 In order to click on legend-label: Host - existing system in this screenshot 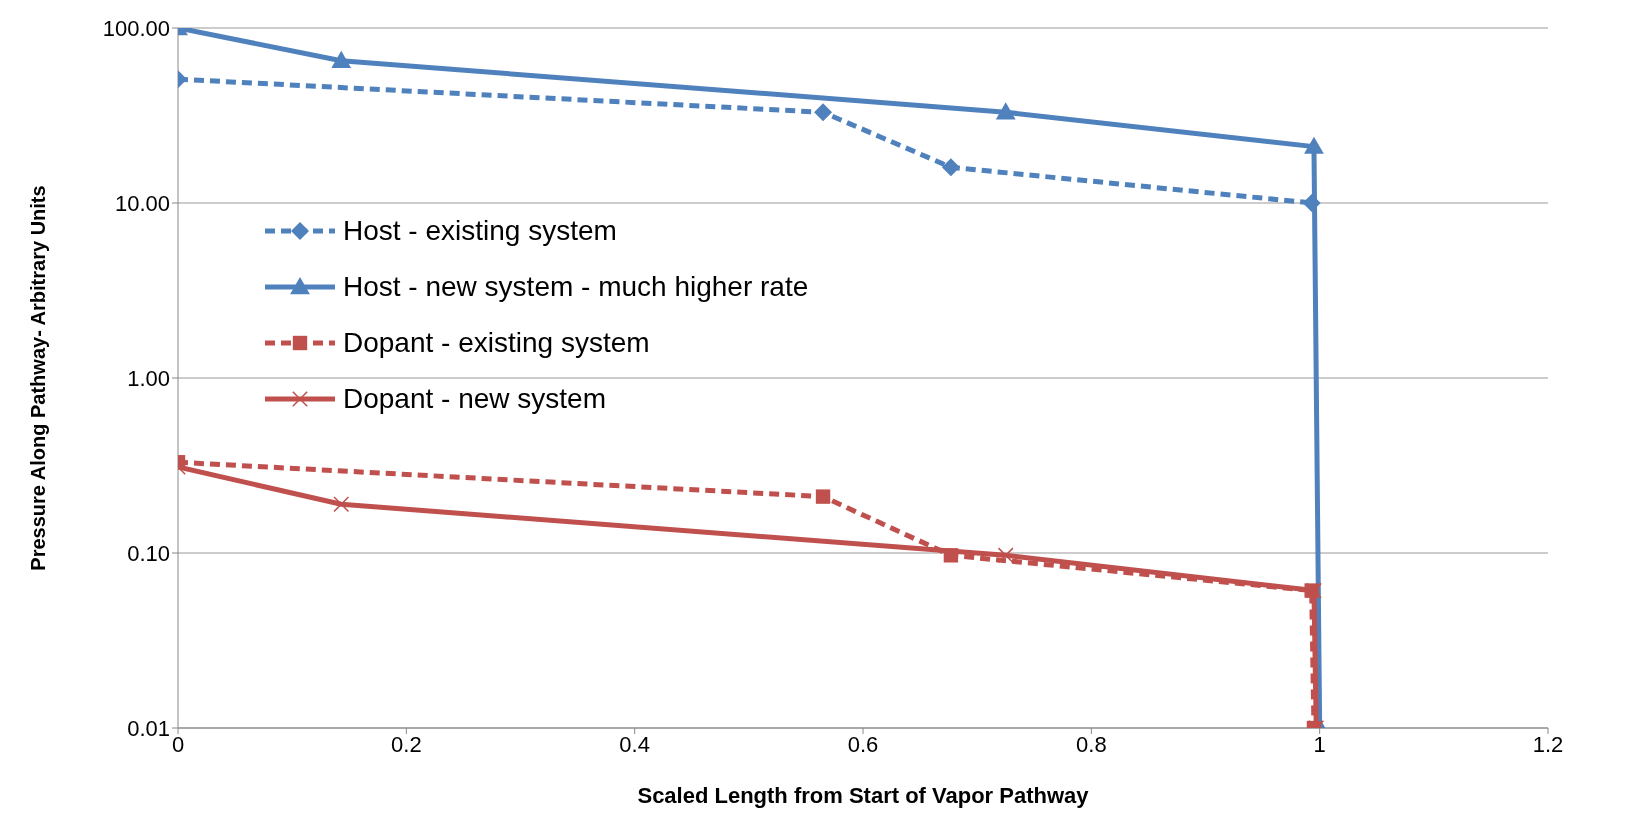, I will do `click(480, 231)`.